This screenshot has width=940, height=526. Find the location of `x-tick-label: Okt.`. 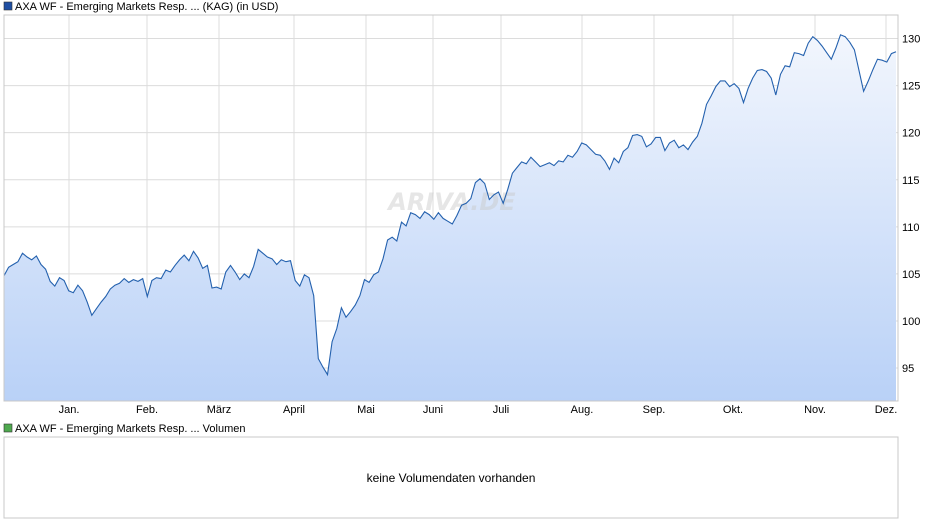

x-tick-label: Okt. is located at coordinates (733, 410).